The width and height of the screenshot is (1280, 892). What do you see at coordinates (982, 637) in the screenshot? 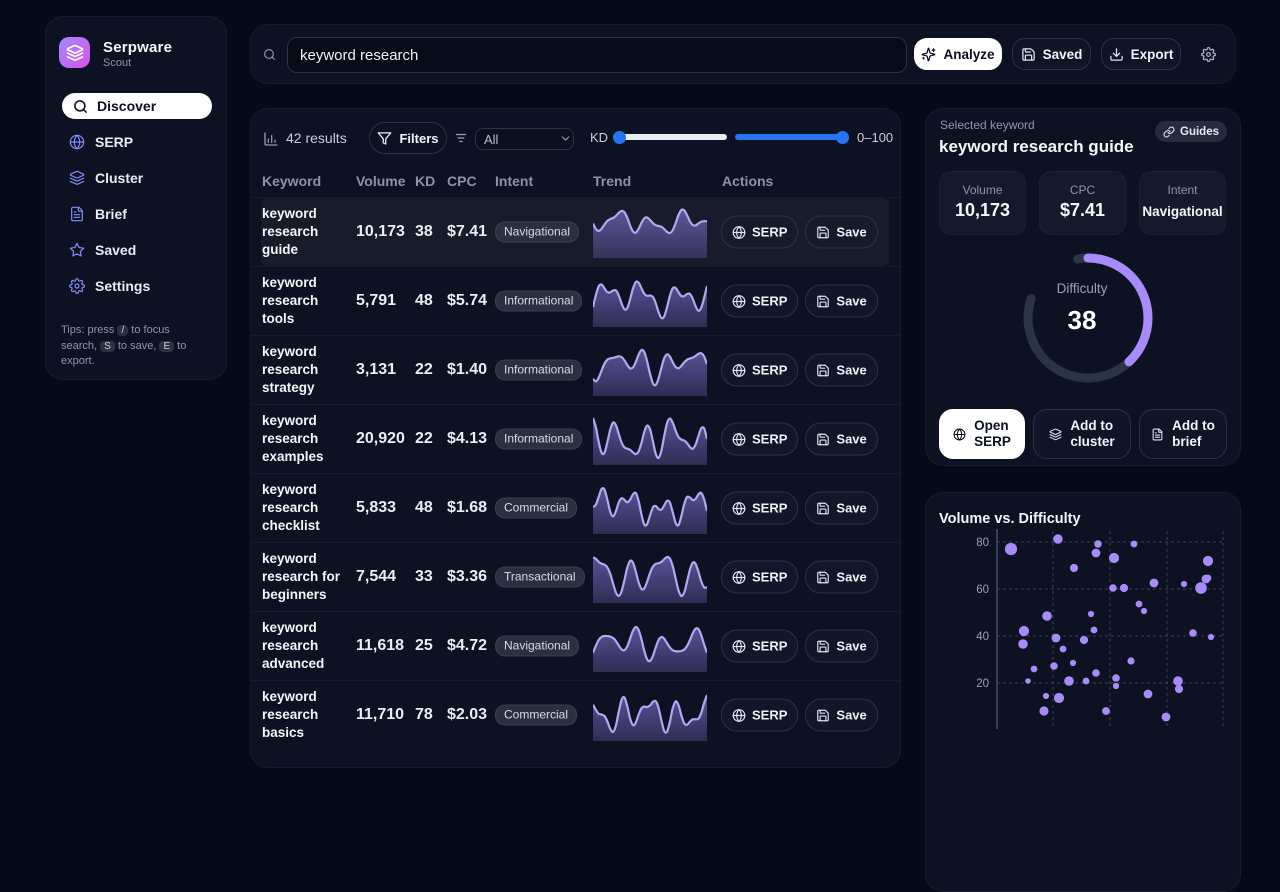
I see `svg-text: 40` at bounding box center [982, 637].